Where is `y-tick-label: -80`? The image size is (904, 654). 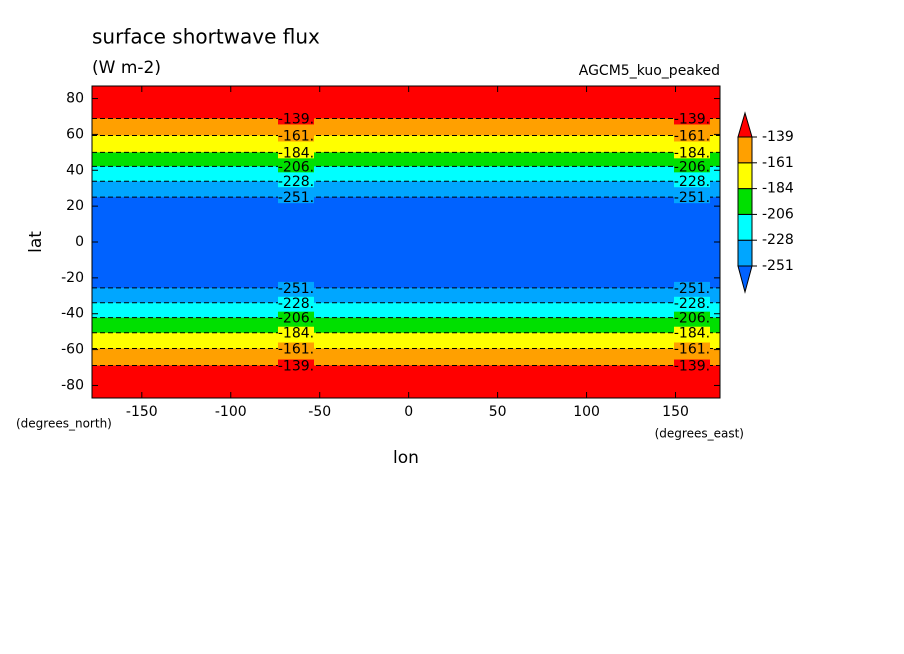 y-tick-label: -80 is located at coordinates (72, 385).